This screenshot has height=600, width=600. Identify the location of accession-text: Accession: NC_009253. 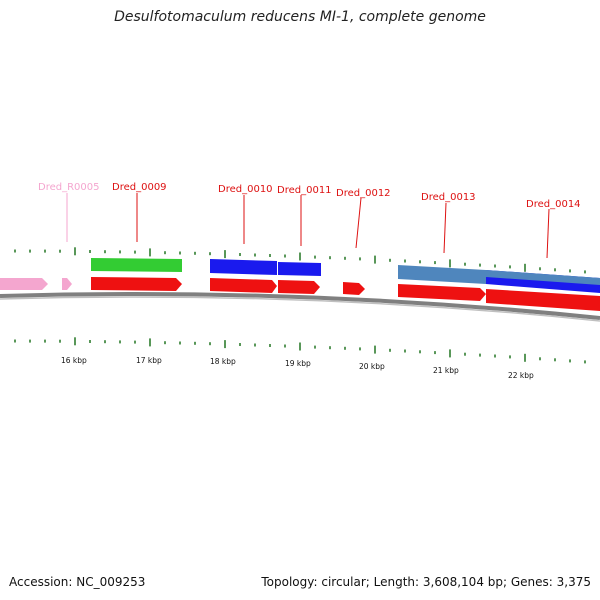
(77, 582).